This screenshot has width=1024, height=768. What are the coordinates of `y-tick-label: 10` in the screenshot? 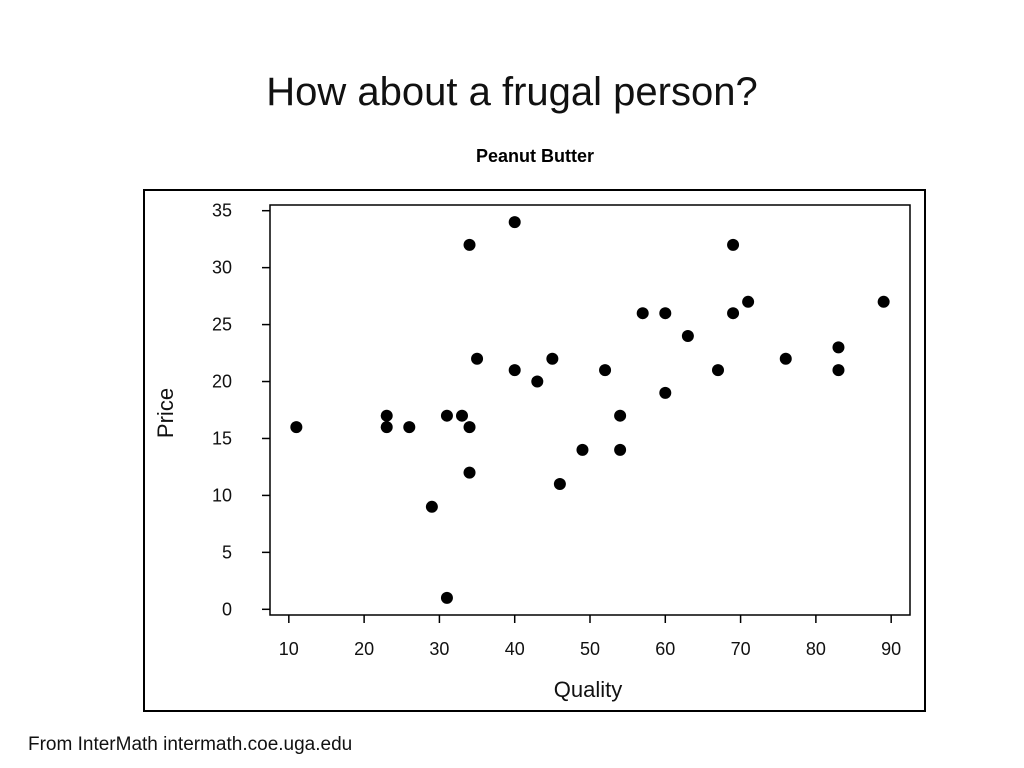 It's located at (222, 495).